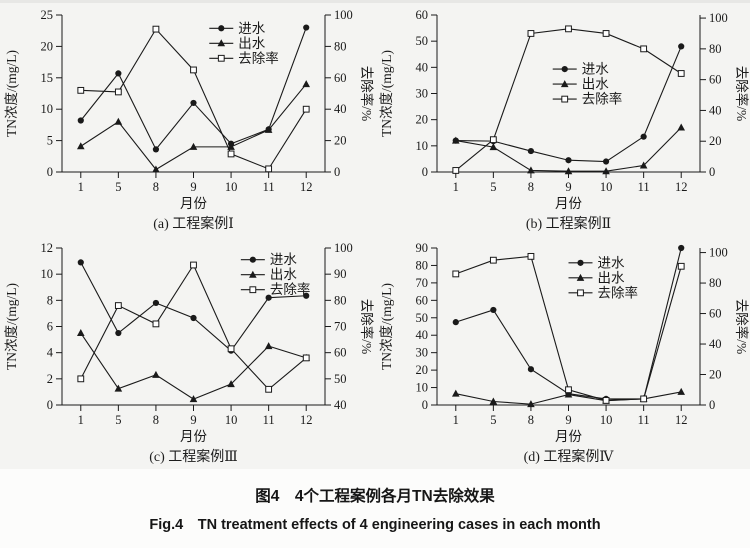  What do you see at coordinates (422, 318) in the screenshot?
I see `y-left-tick-label: 50` at bounding box center [422, 318].